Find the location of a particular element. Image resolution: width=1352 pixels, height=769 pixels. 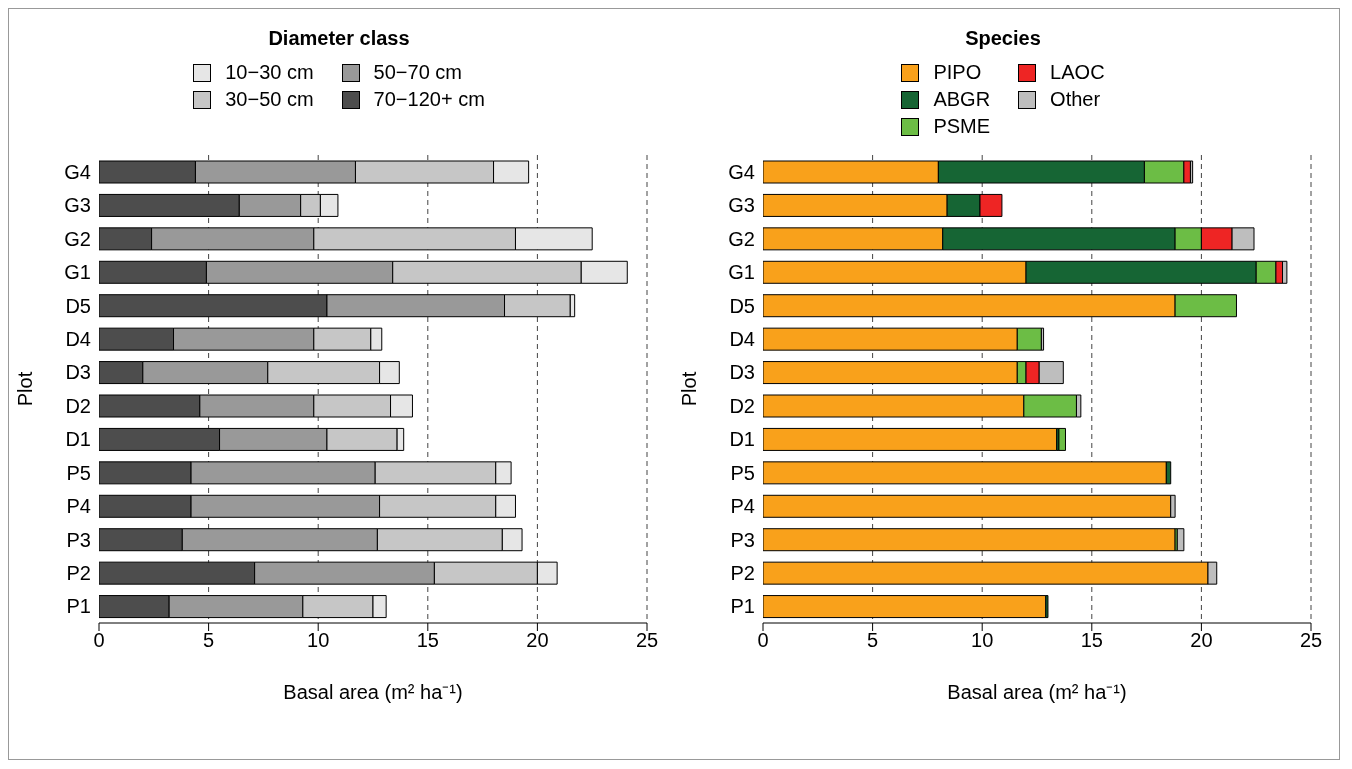

chart-title: Species is located at coordinates (1003, 39).